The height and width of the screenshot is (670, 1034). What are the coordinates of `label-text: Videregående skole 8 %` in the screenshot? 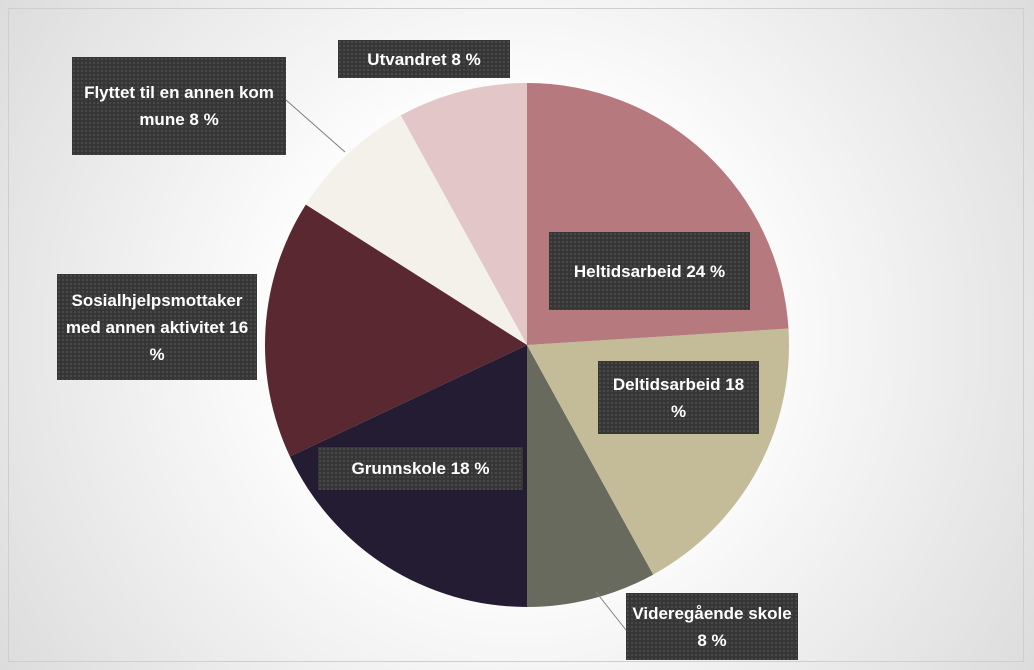 It's located at (712, 627).